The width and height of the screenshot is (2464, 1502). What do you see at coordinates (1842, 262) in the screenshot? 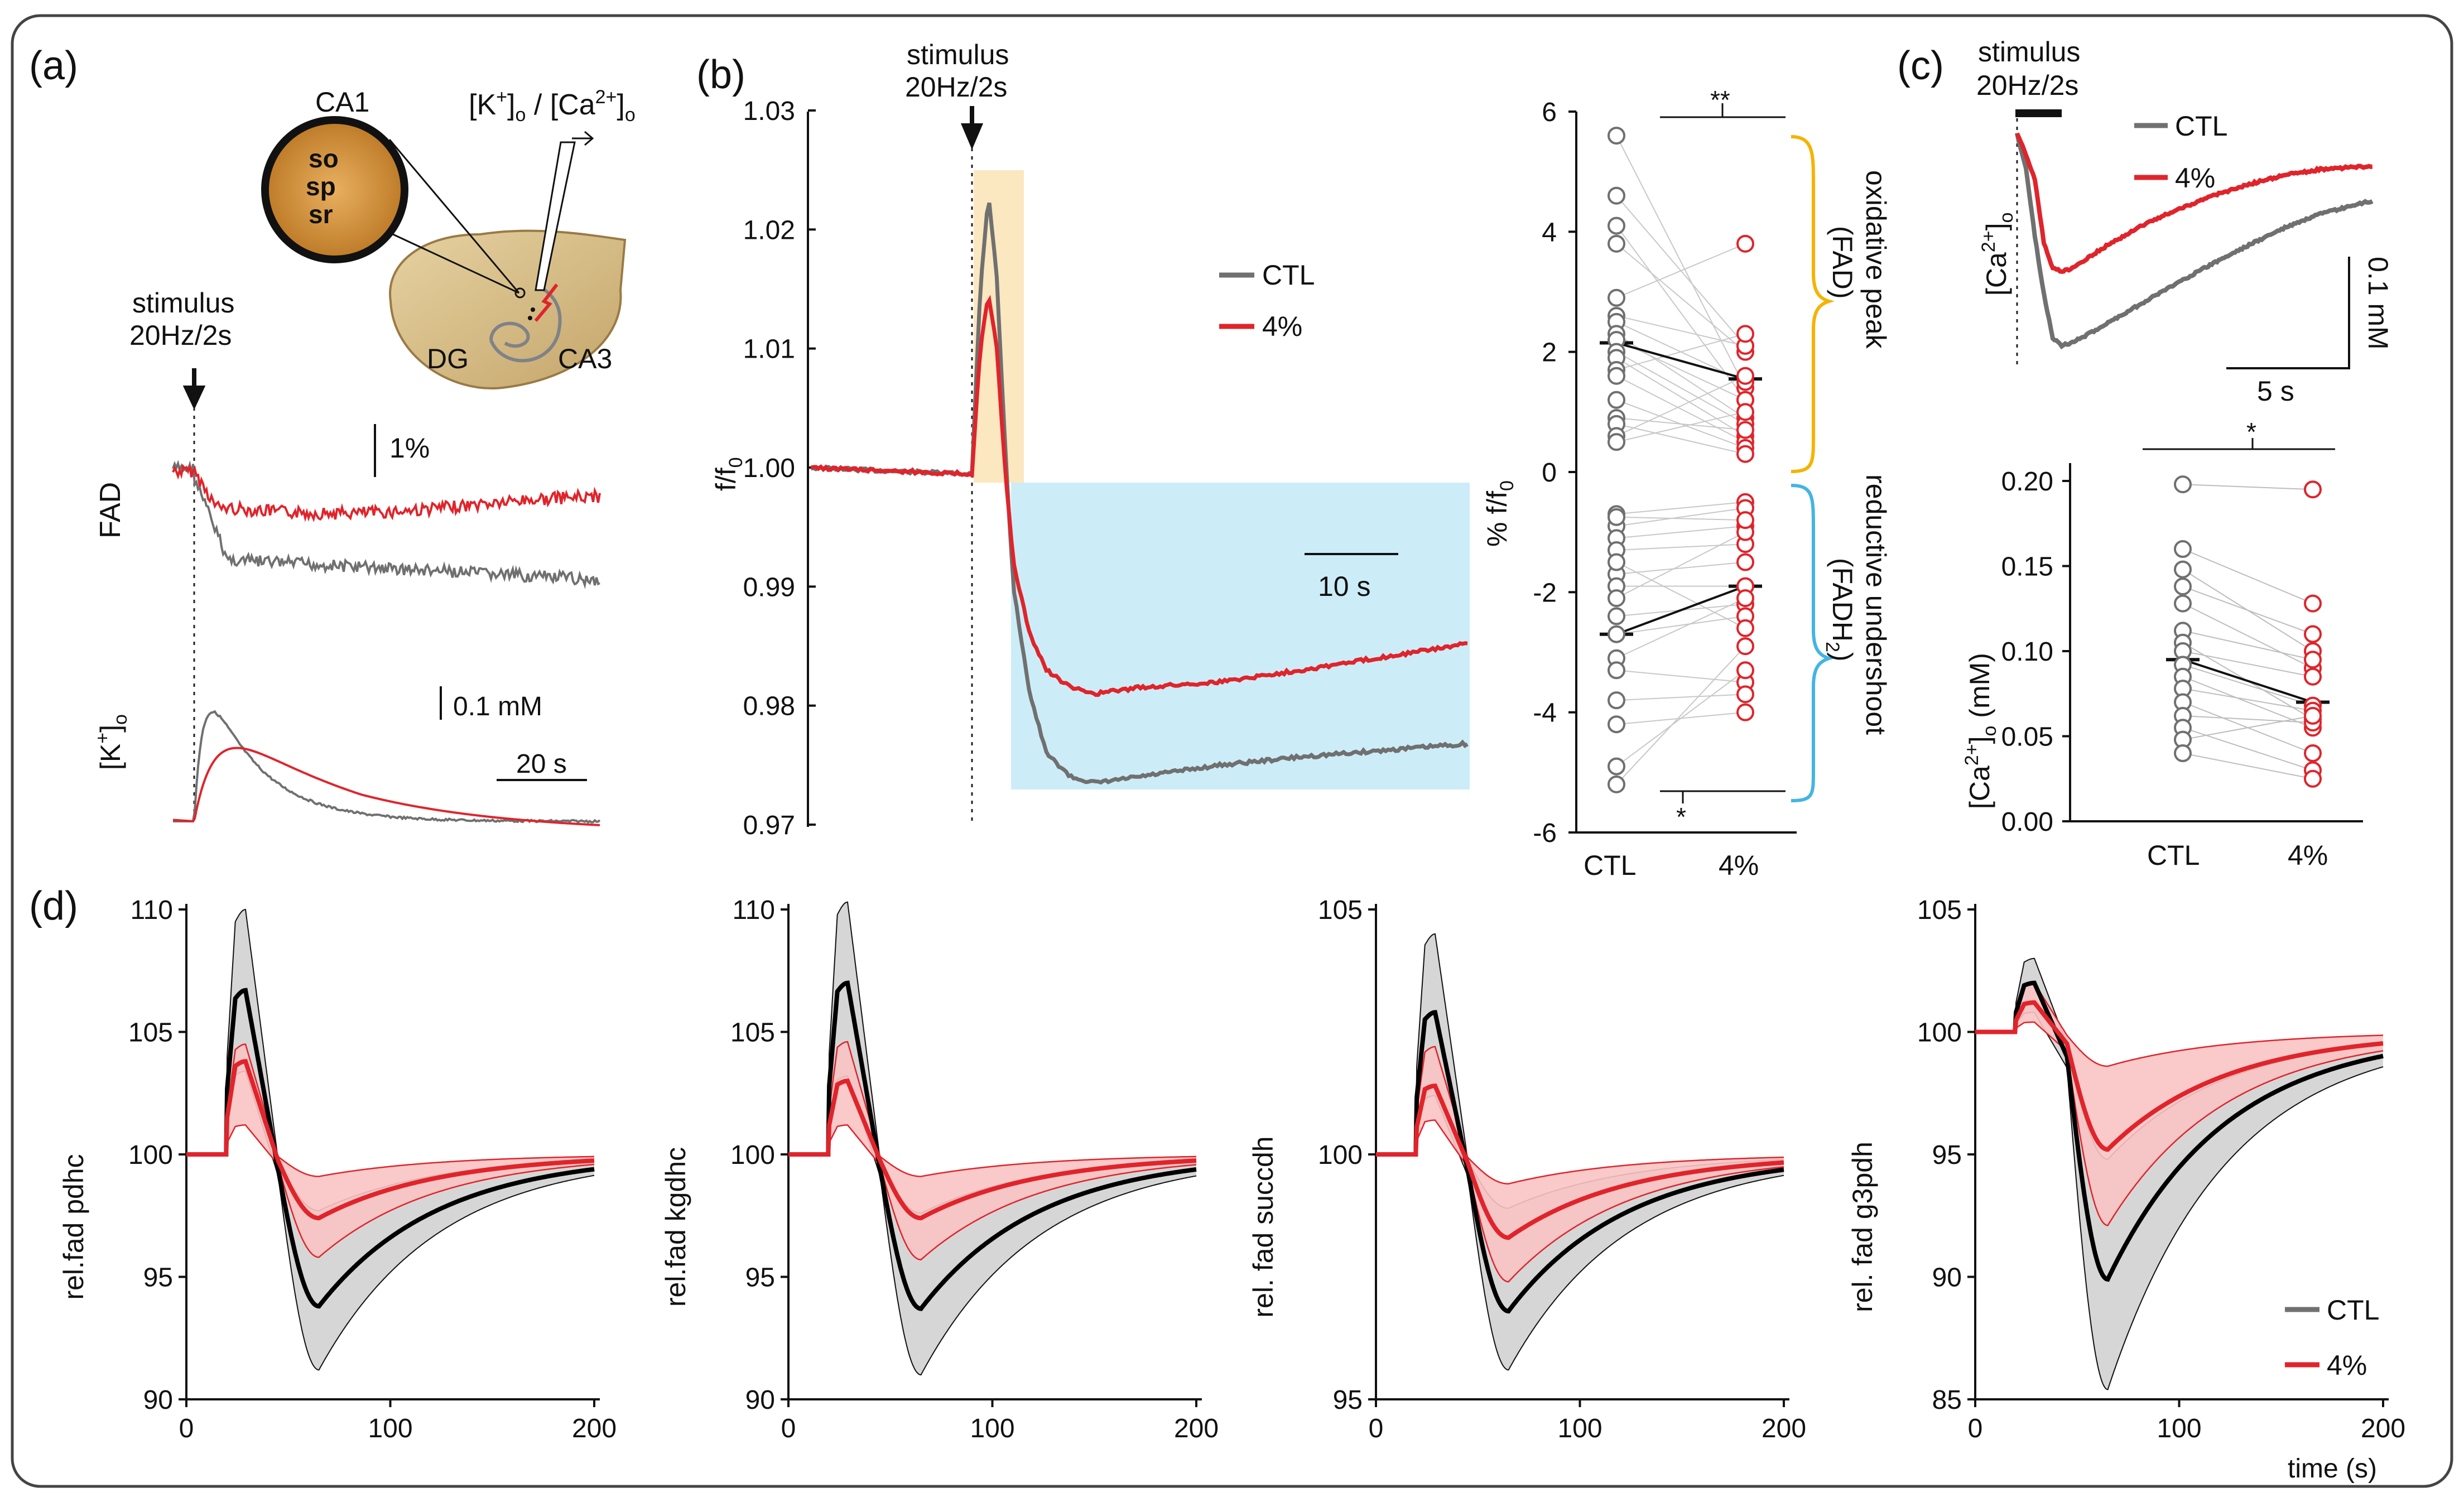
I see `brace-oxidative-line2: (FAD)` at bounding box center [1842, 262].